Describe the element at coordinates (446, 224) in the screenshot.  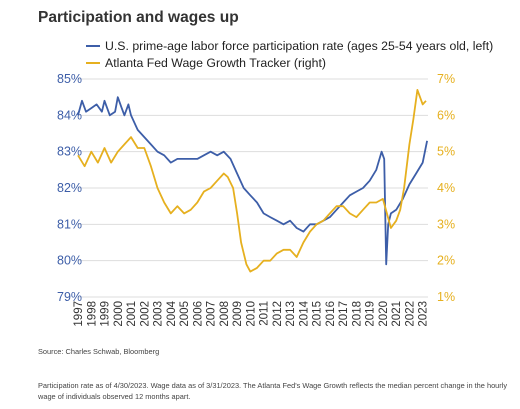
I see `right-axis-tick-label: 3%` at that location.